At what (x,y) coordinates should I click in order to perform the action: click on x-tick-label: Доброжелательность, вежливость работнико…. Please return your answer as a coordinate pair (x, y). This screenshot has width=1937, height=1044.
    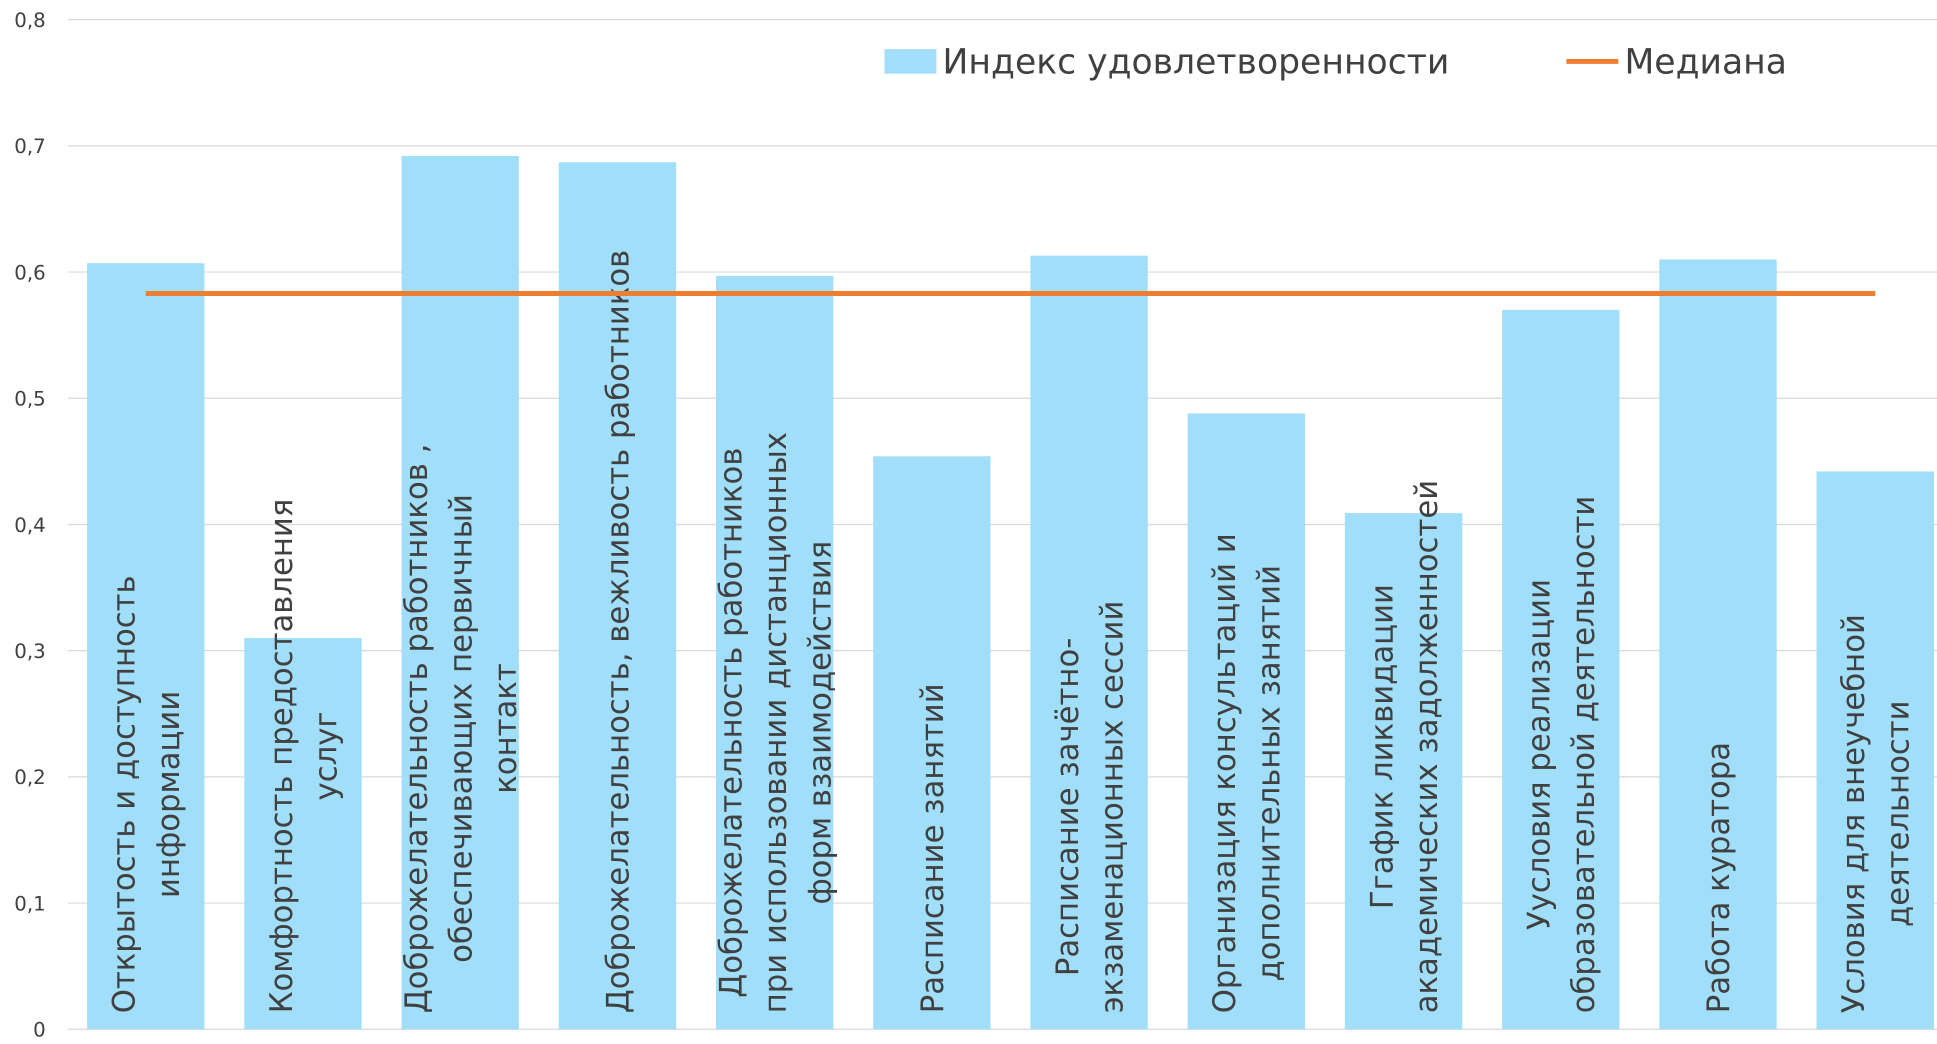
    Looking at the image, I should click on (618, 632).